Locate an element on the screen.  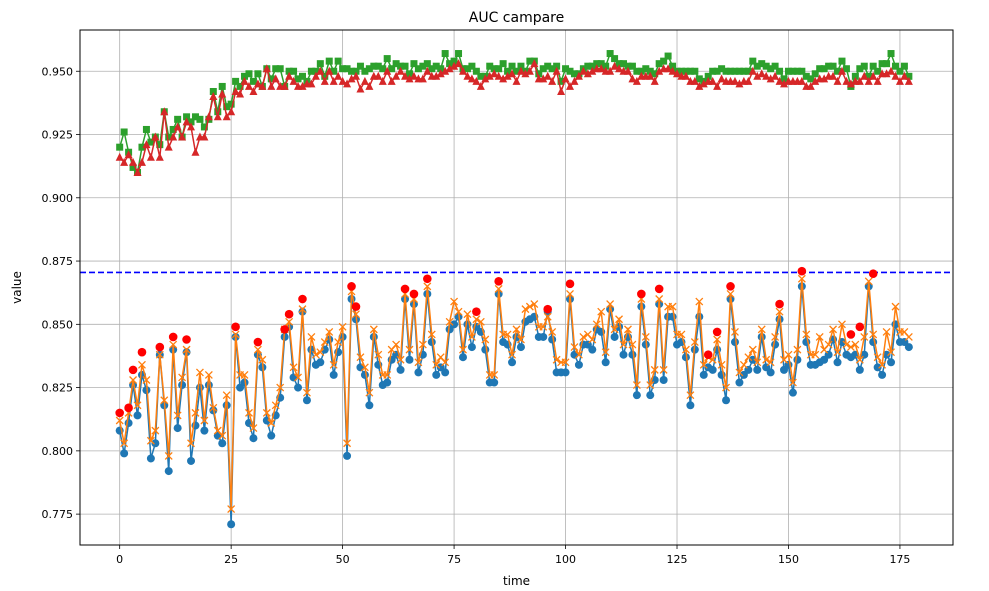
y-tick-label: 0.875 is located at coordinates (58, 261).